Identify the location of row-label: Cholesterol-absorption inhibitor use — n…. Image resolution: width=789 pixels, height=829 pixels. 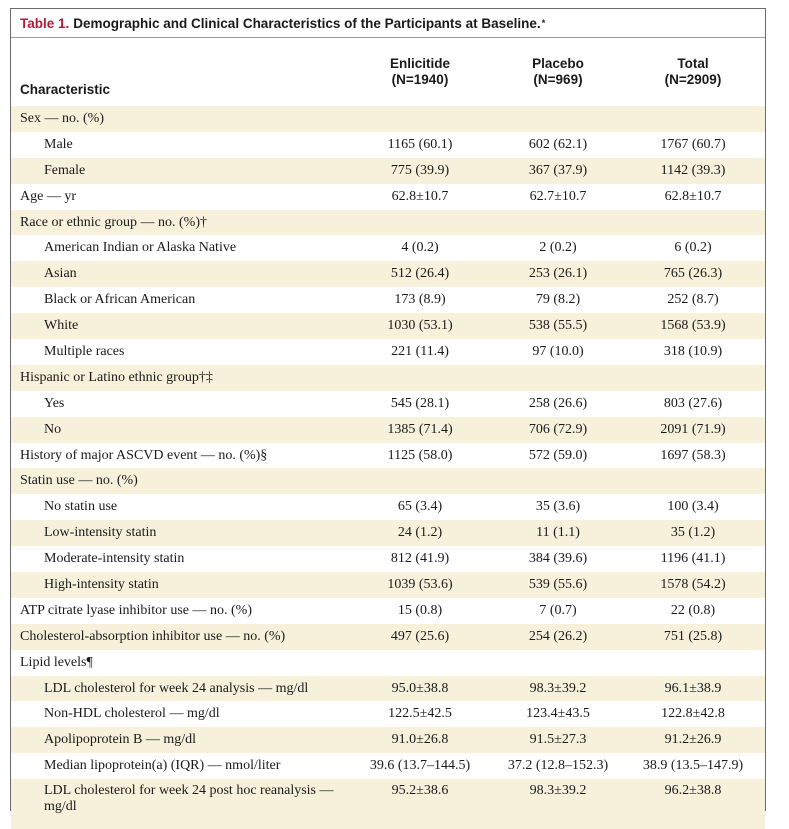
(178, 636).